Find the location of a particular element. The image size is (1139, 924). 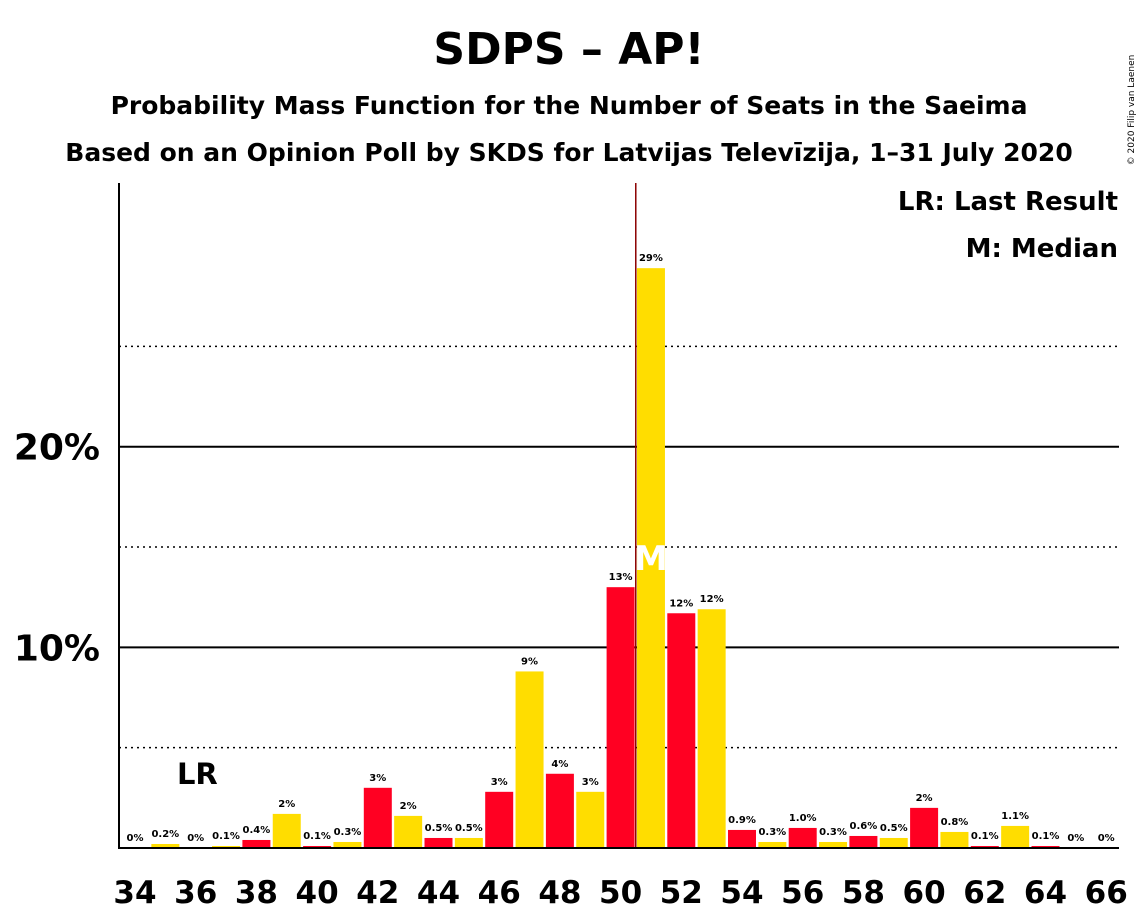

x-tick-label: 34 is located at coordinates (134, 893).